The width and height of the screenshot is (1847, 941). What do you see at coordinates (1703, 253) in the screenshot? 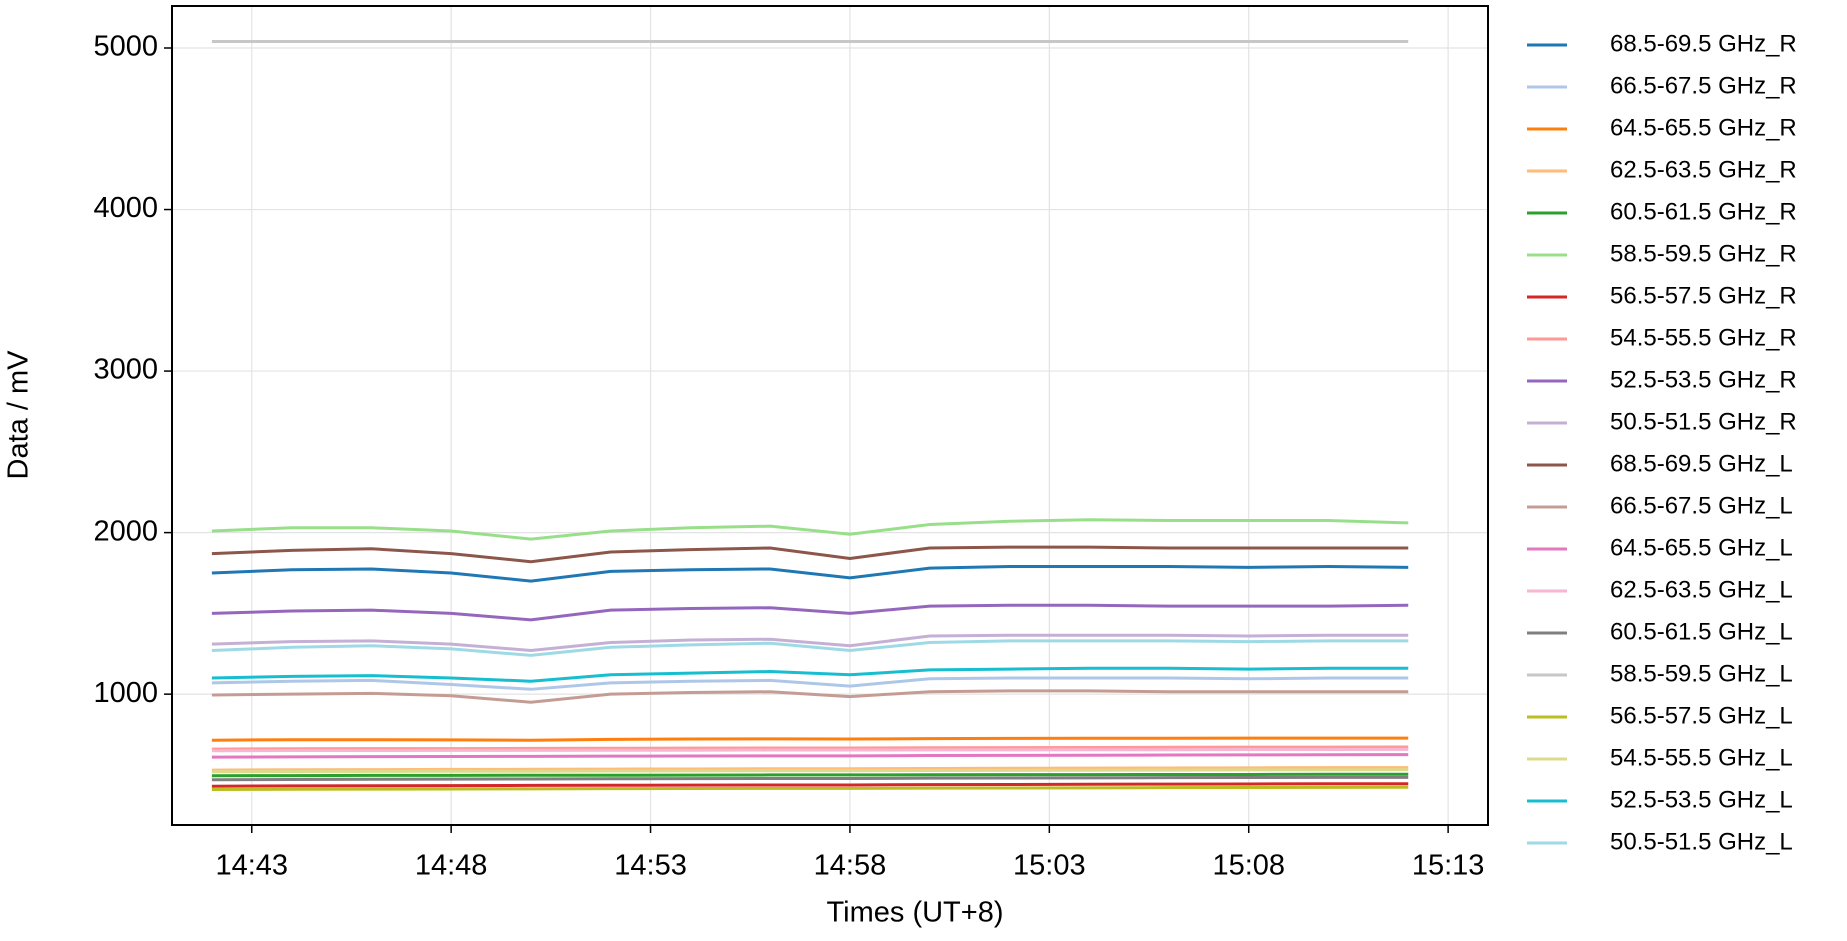
I see `legend-text: 58.5-59.5 GHz_R` at bounding box center [1703, 253].